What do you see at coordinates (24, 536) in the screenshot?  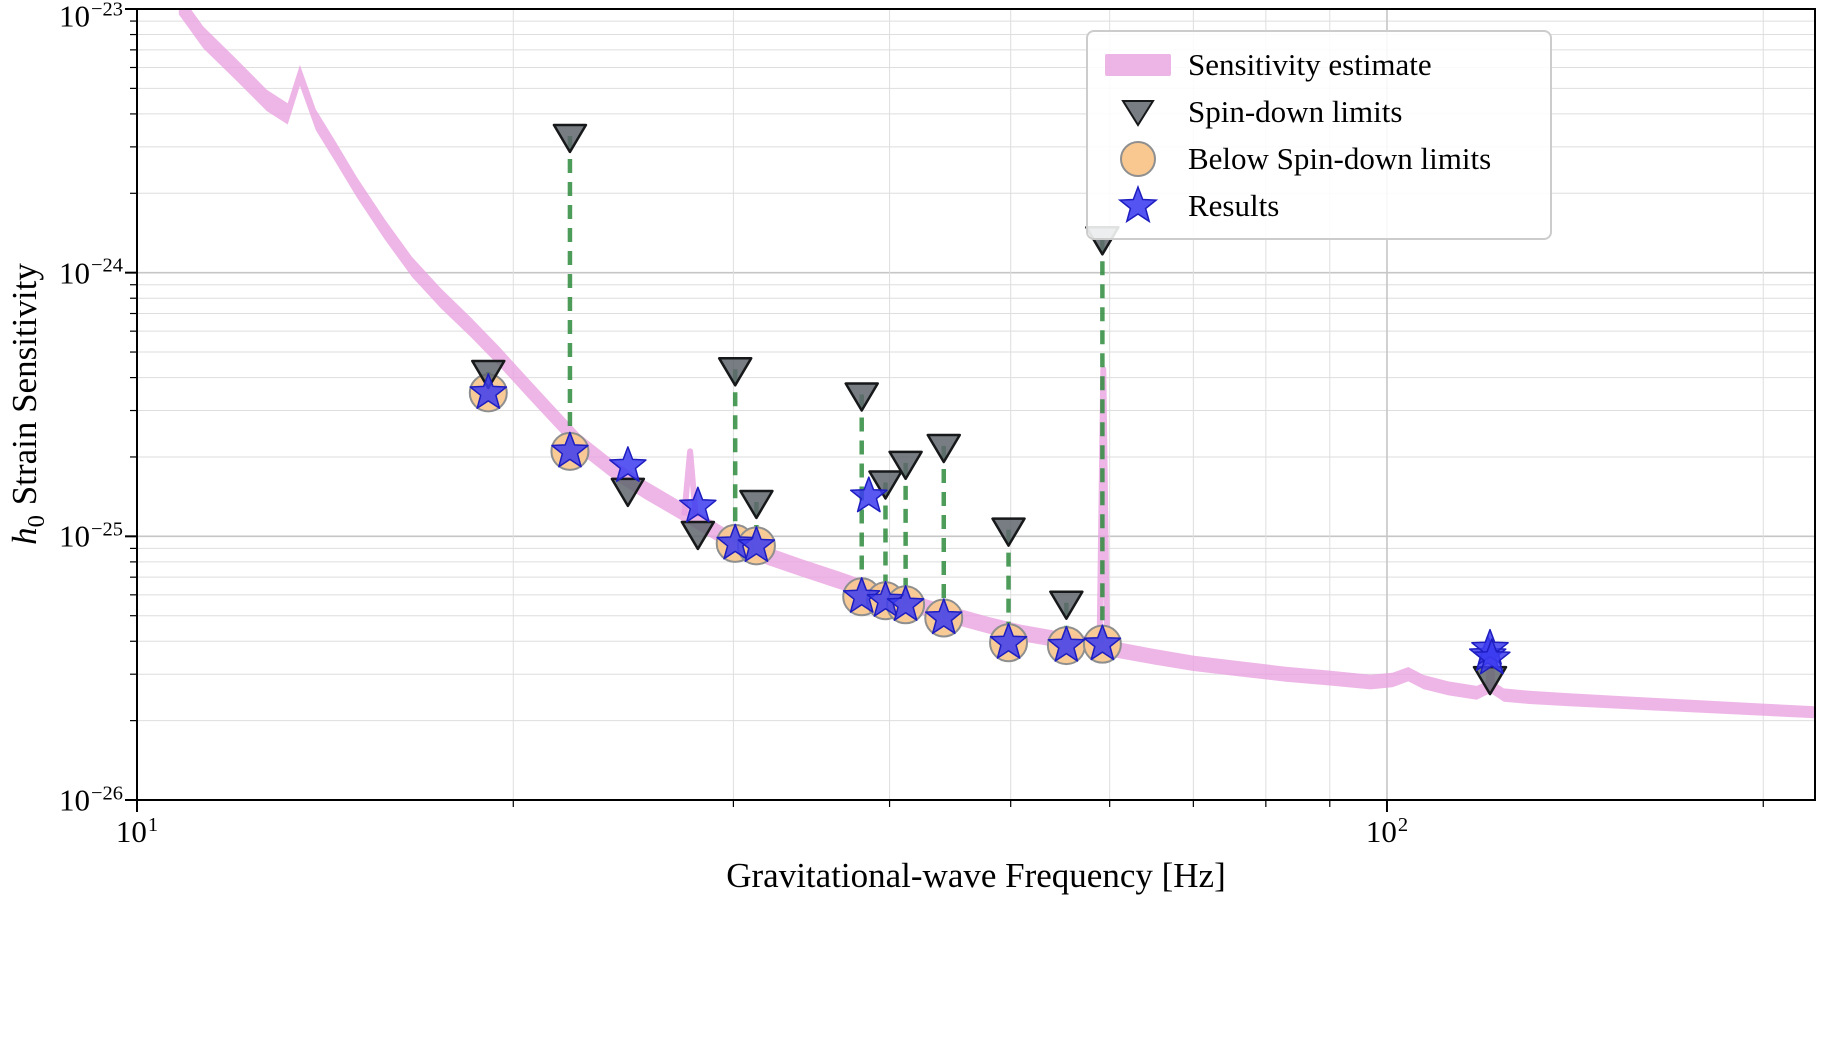 I see `y-axis-symbol: h` at bounding box center [24, 536].